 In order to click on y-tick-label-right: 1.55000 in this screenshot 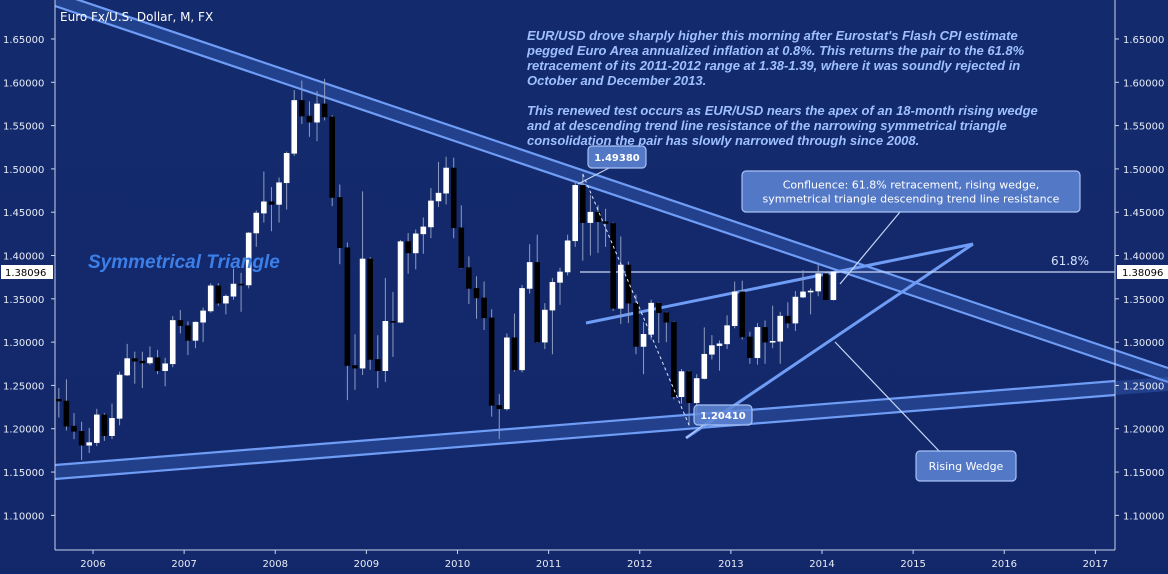, I will do `click(1143, 127)`.